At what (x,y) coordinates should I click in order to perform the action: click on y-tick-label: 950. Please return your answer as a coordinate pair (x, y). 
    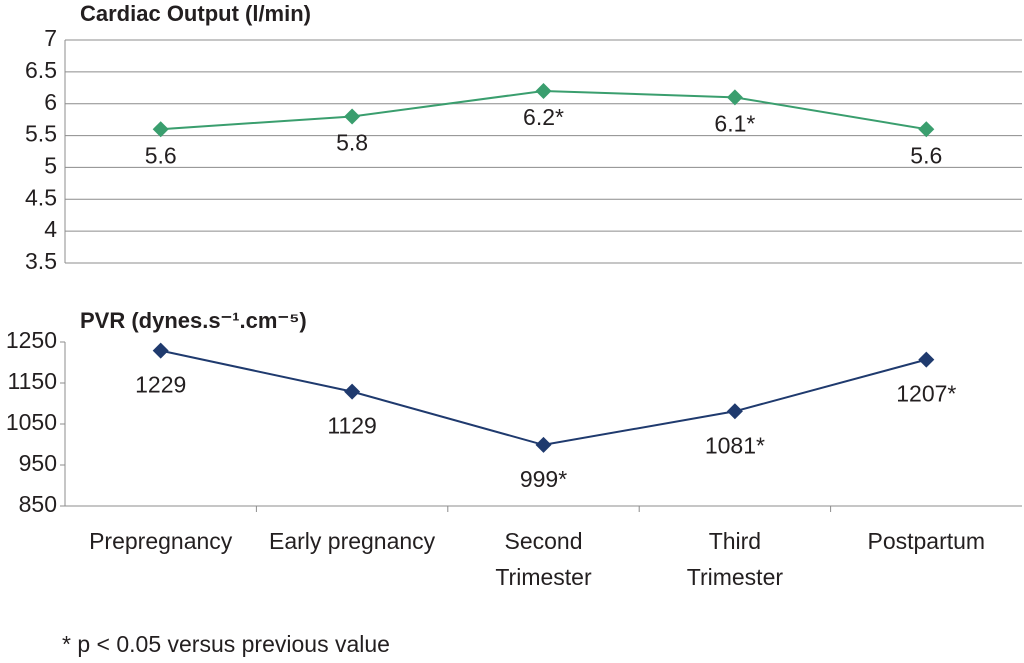
    Looking at the image, I should click on (38, 463).